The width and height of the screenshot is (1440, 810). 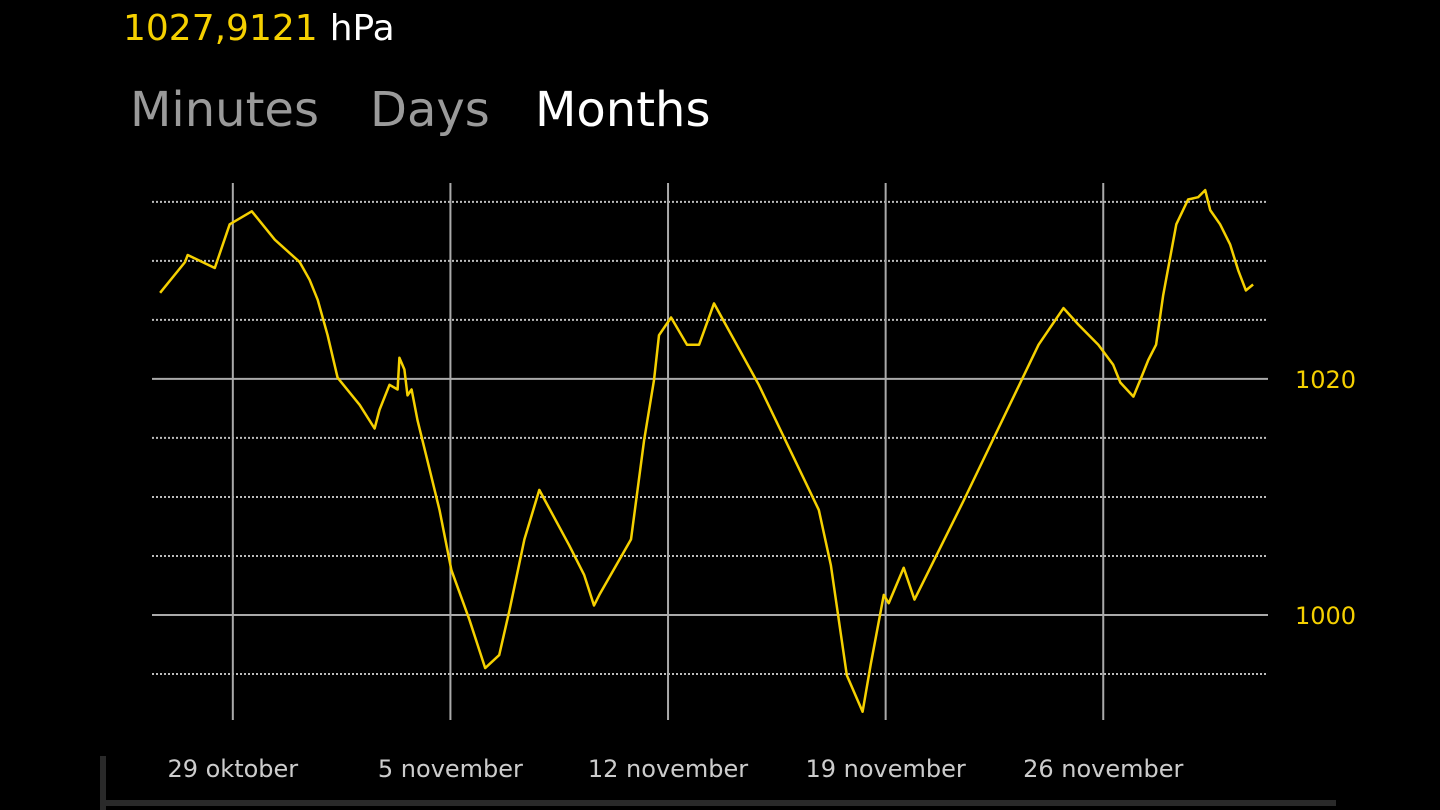 I want to click on x-tick-label: 5 november, so click(x=450, y=769).